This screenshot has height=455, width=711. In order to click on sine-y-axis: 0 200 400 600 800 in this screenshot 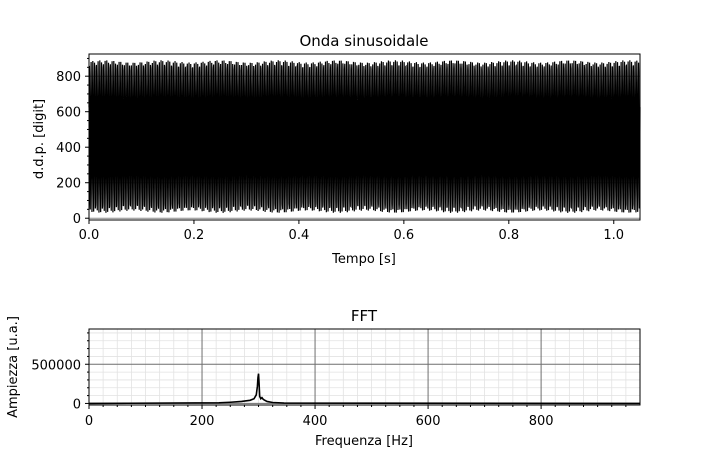, I will do `click(72, 142)`.